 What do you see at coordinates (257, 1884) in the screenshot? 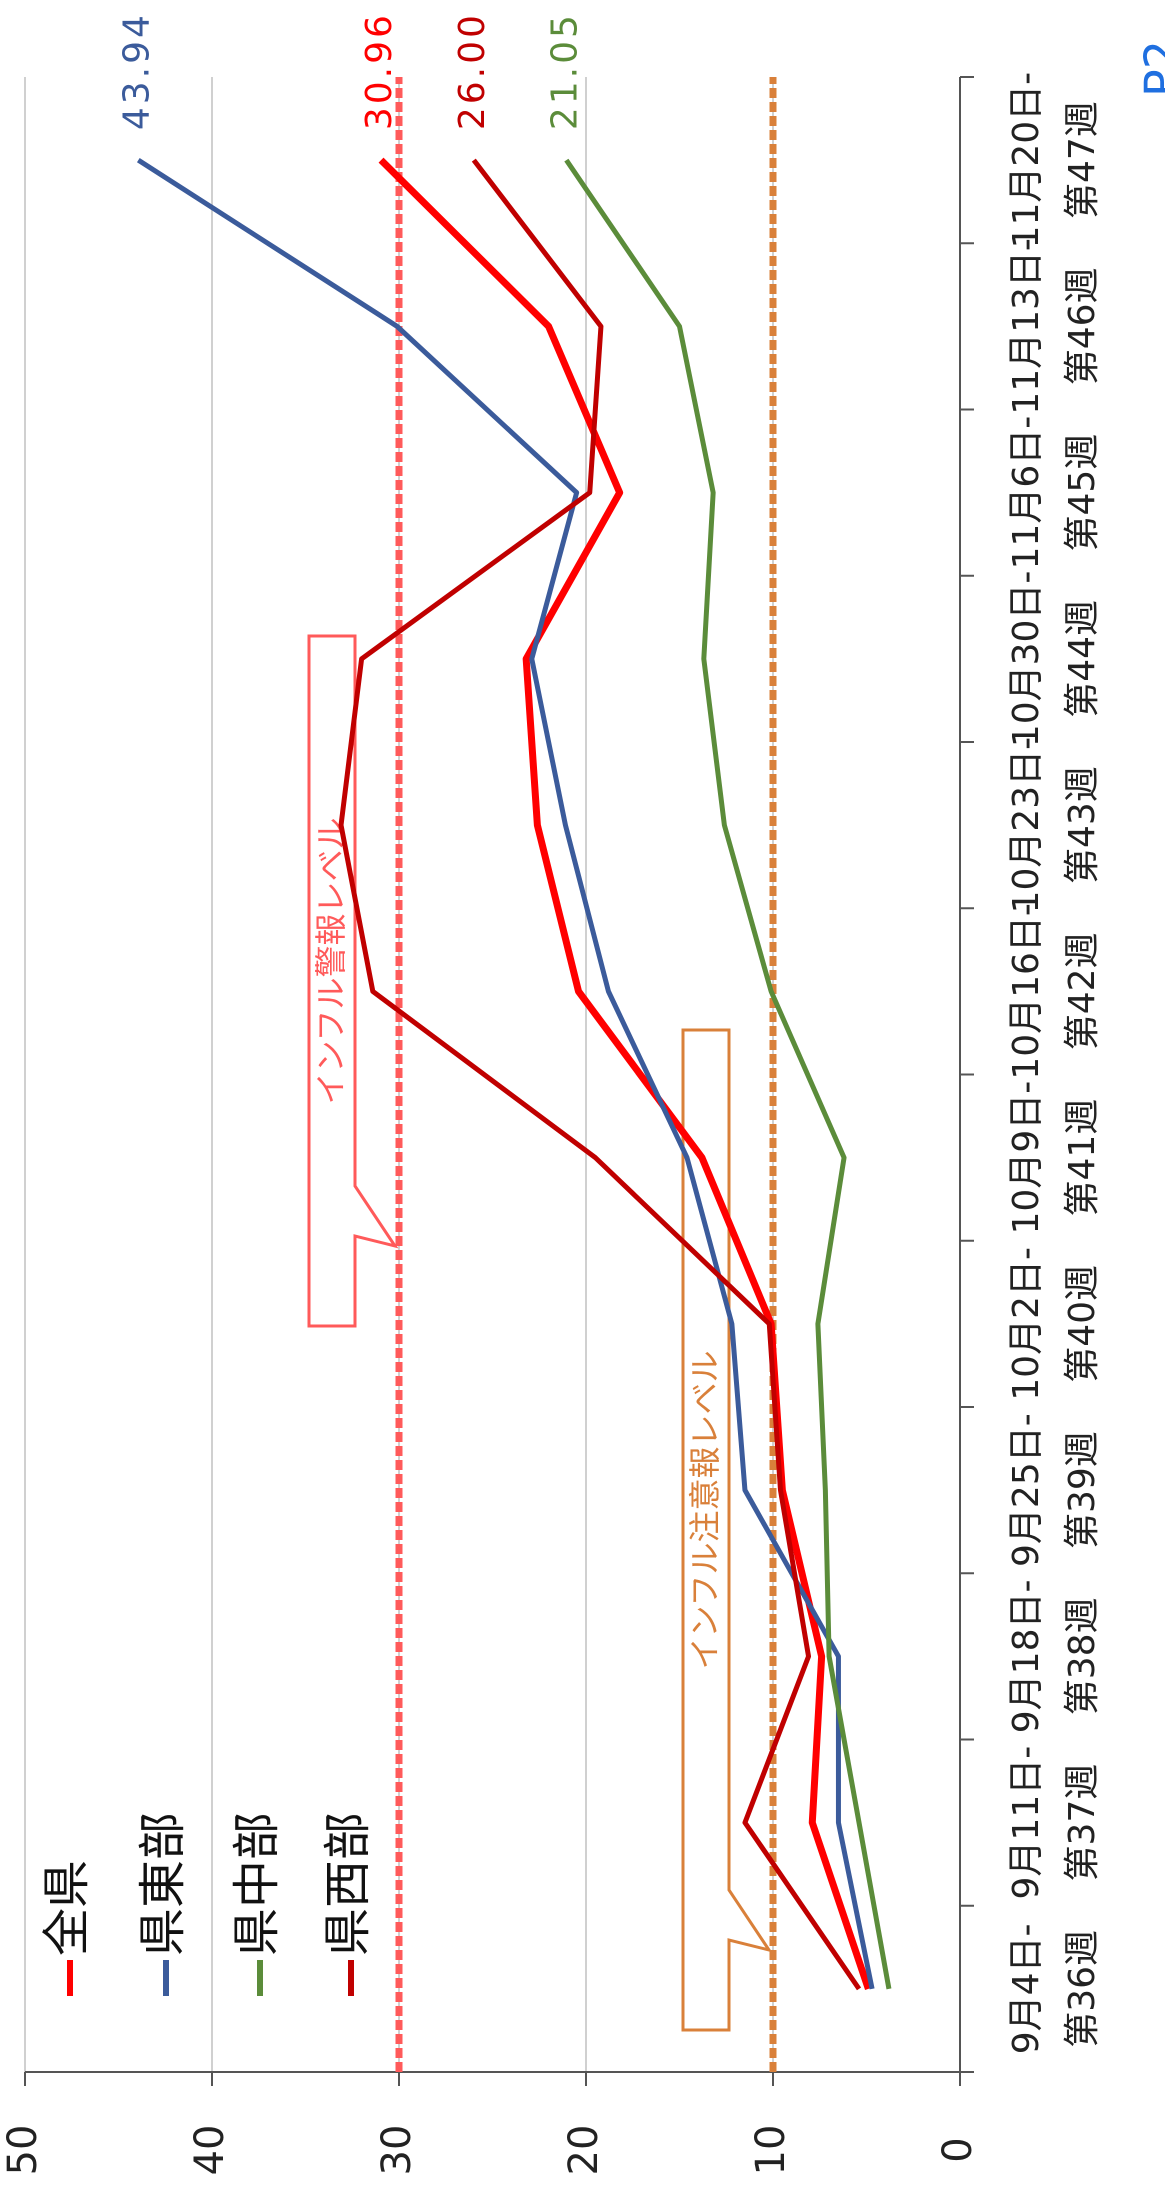
I see `legend-label: 県中部` at bounding box center [257, 1884].